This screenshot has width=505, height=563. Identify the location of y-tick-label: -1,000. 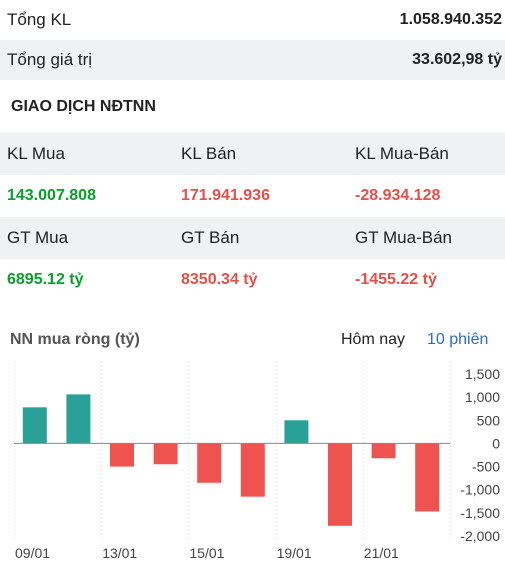
(480, 490).